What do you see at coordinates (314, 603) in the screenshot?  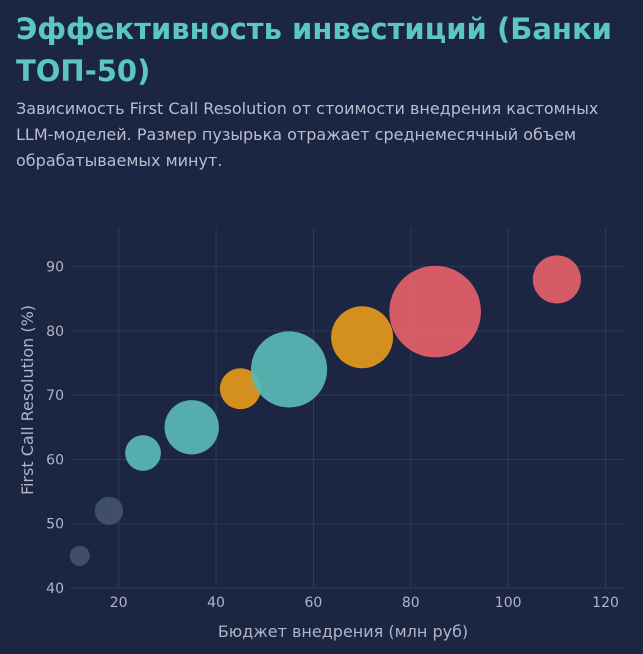 I see `x-tick-label: 60` at bounding box center [314, 603].